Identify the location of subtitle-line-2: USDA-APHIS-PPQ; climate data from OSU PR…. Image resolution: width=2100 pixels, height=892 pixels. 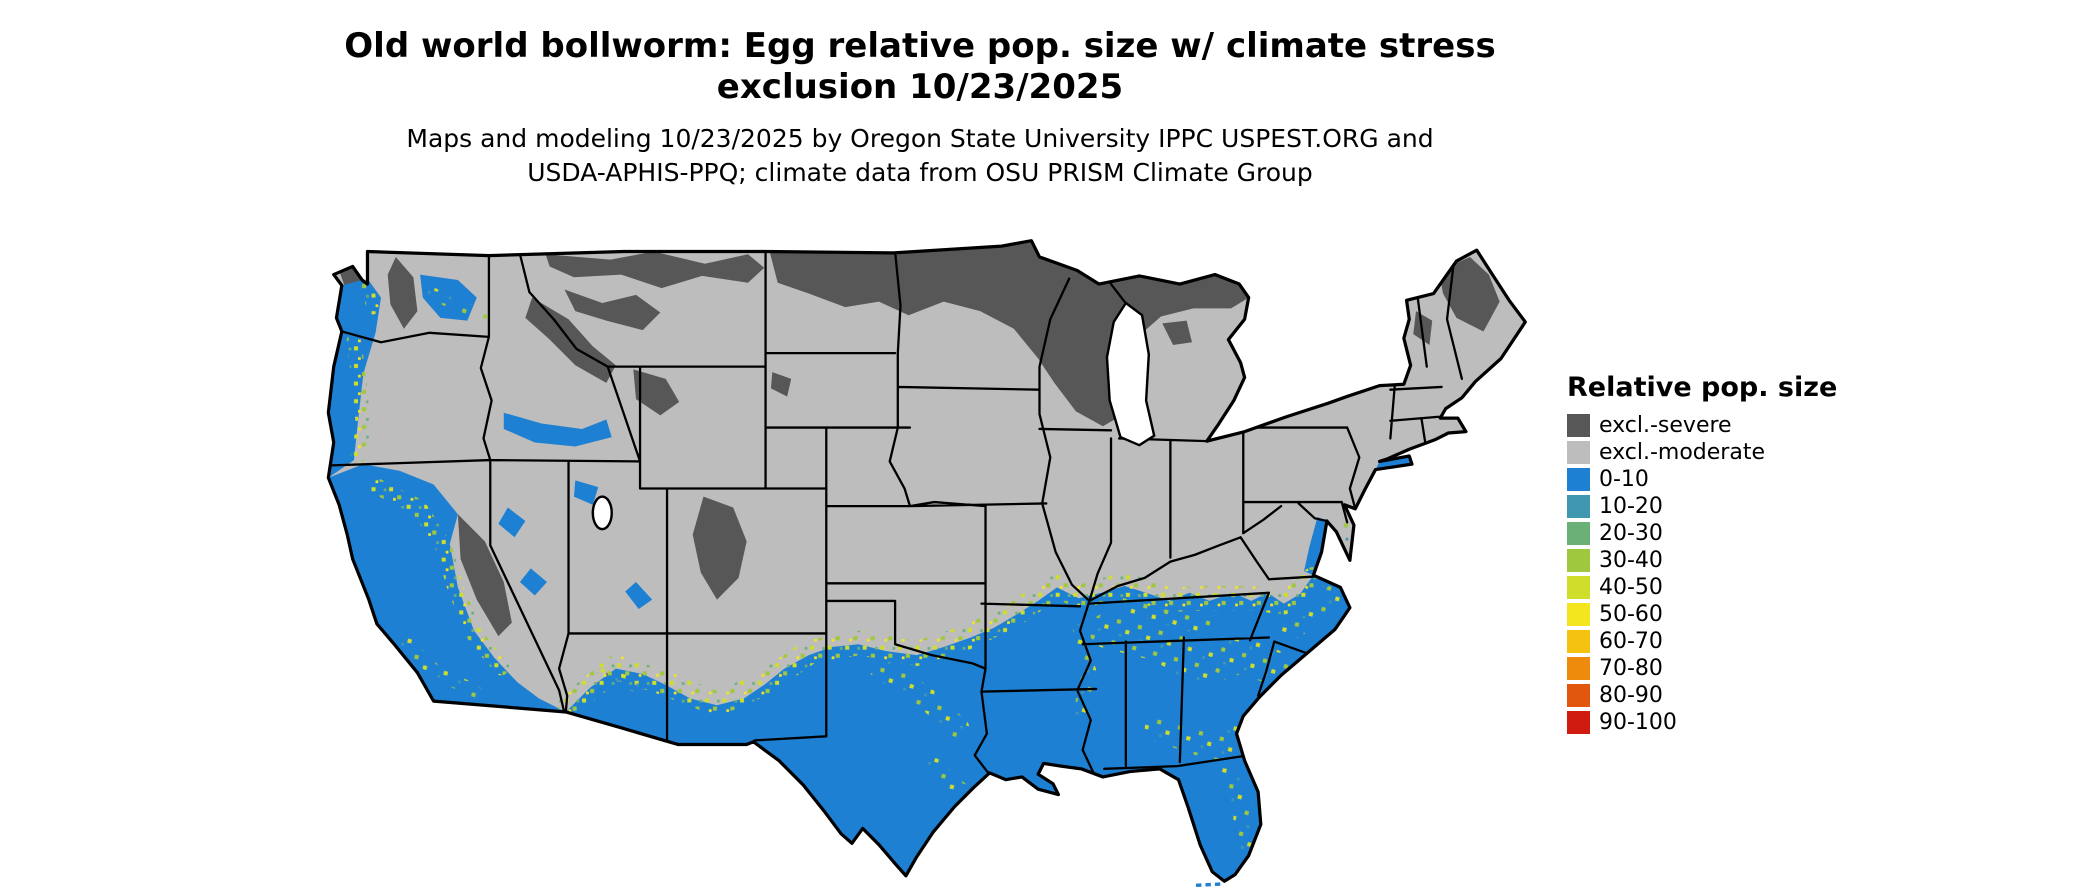
(920, 172).